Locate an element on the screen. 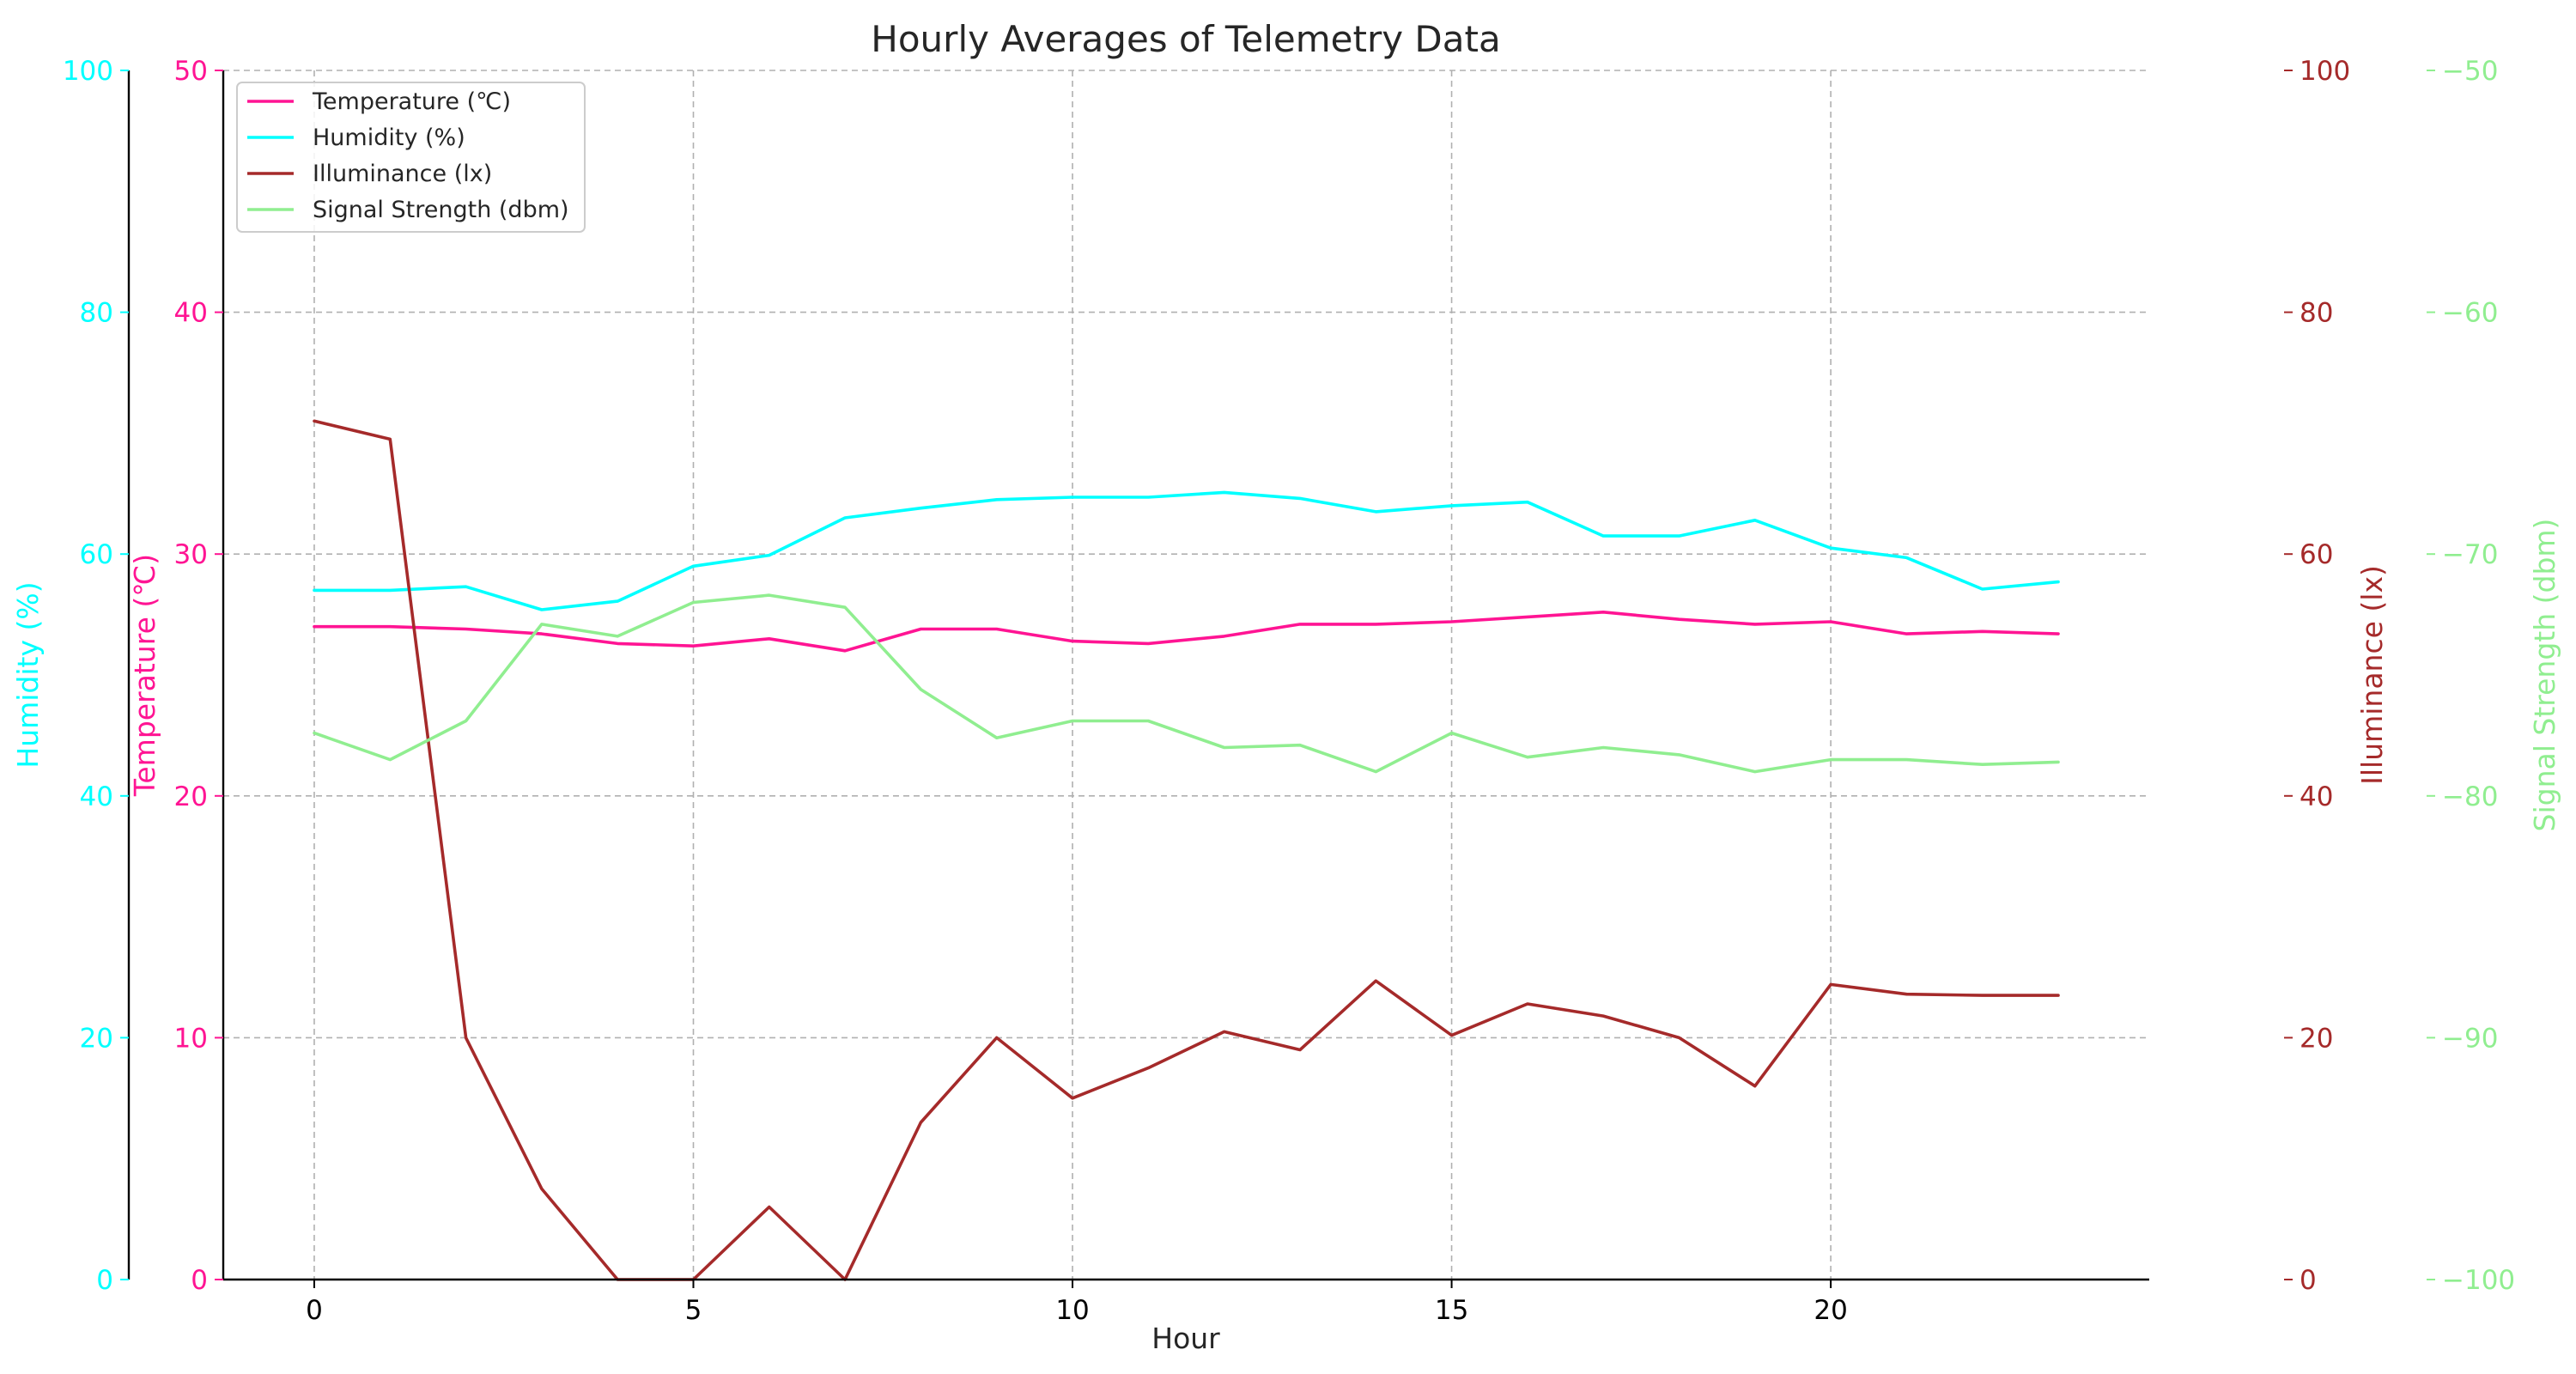  signal-axis-title: Signal Strength (dbm) is located at coordinates (2544, 675).